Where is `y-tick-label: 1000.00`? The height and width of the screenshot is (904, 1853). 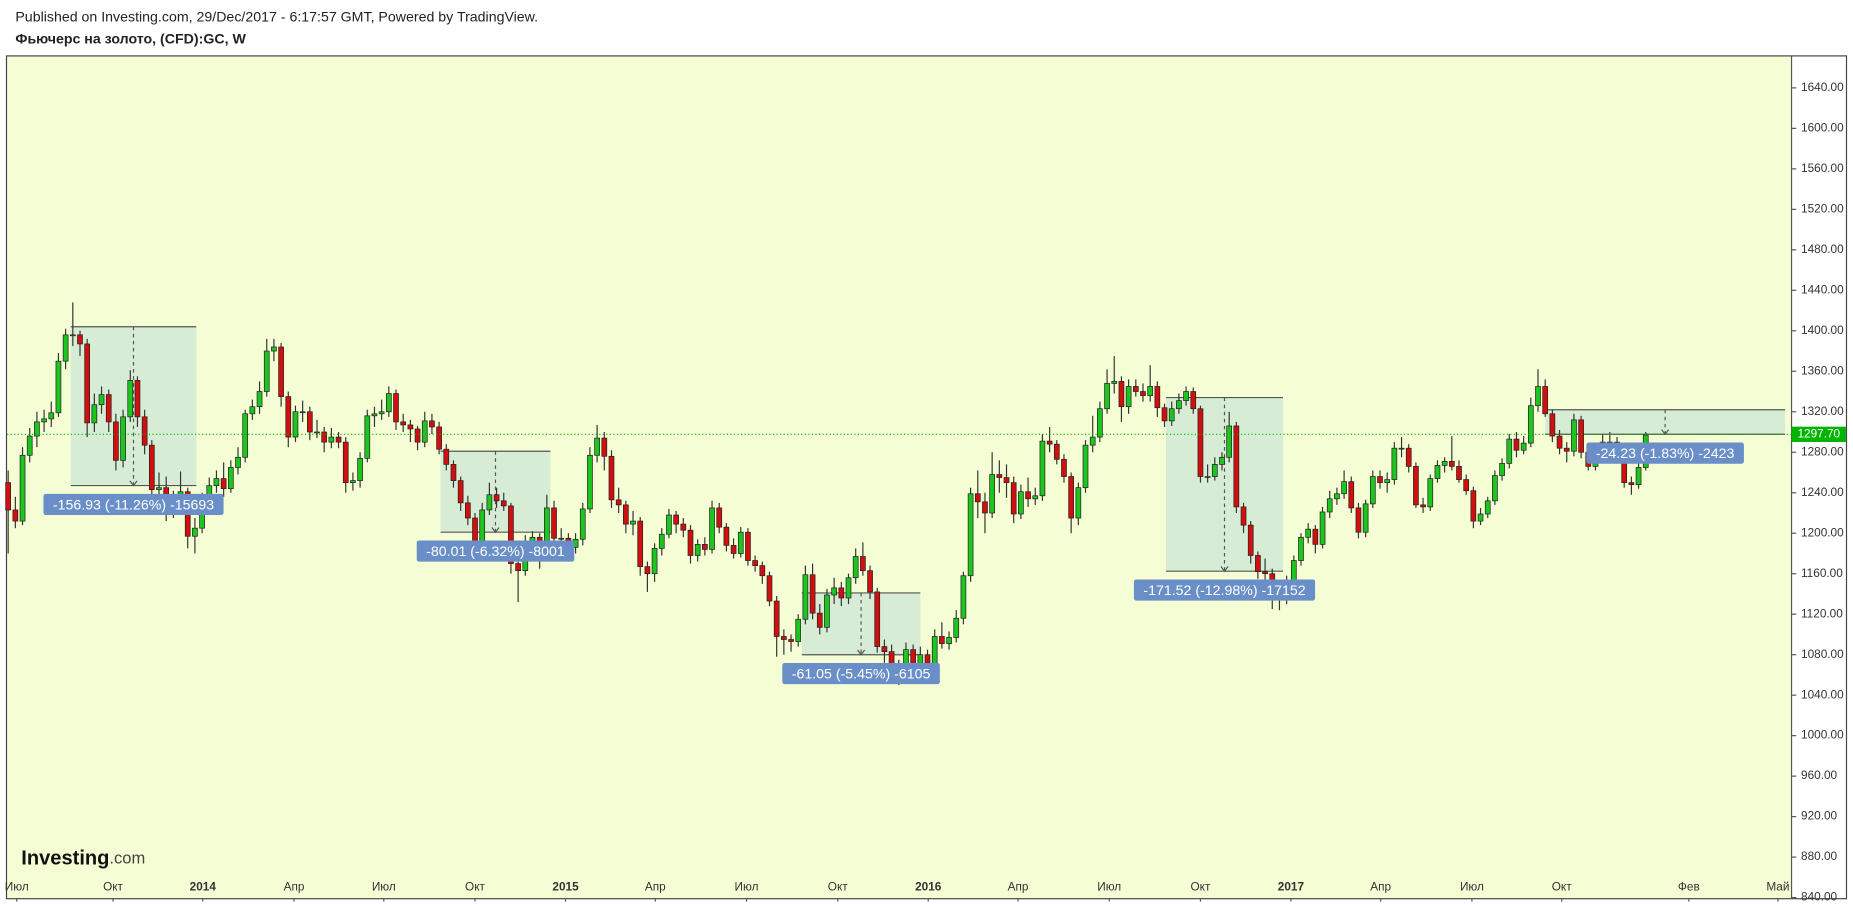
y-tick-label: 1000.00 is located at coordinates (1822, 735).